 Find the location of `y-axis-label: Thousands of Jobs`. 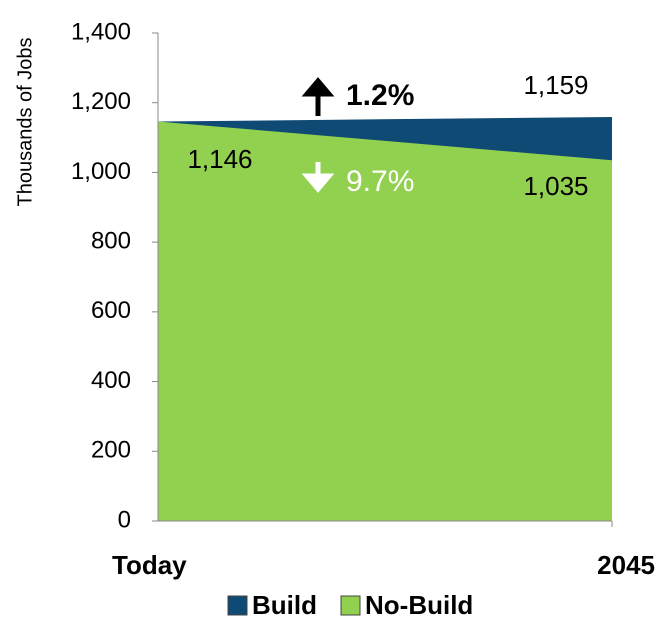

y-axis-label: Thousands of Jobs is located at coordinates (25, 122).